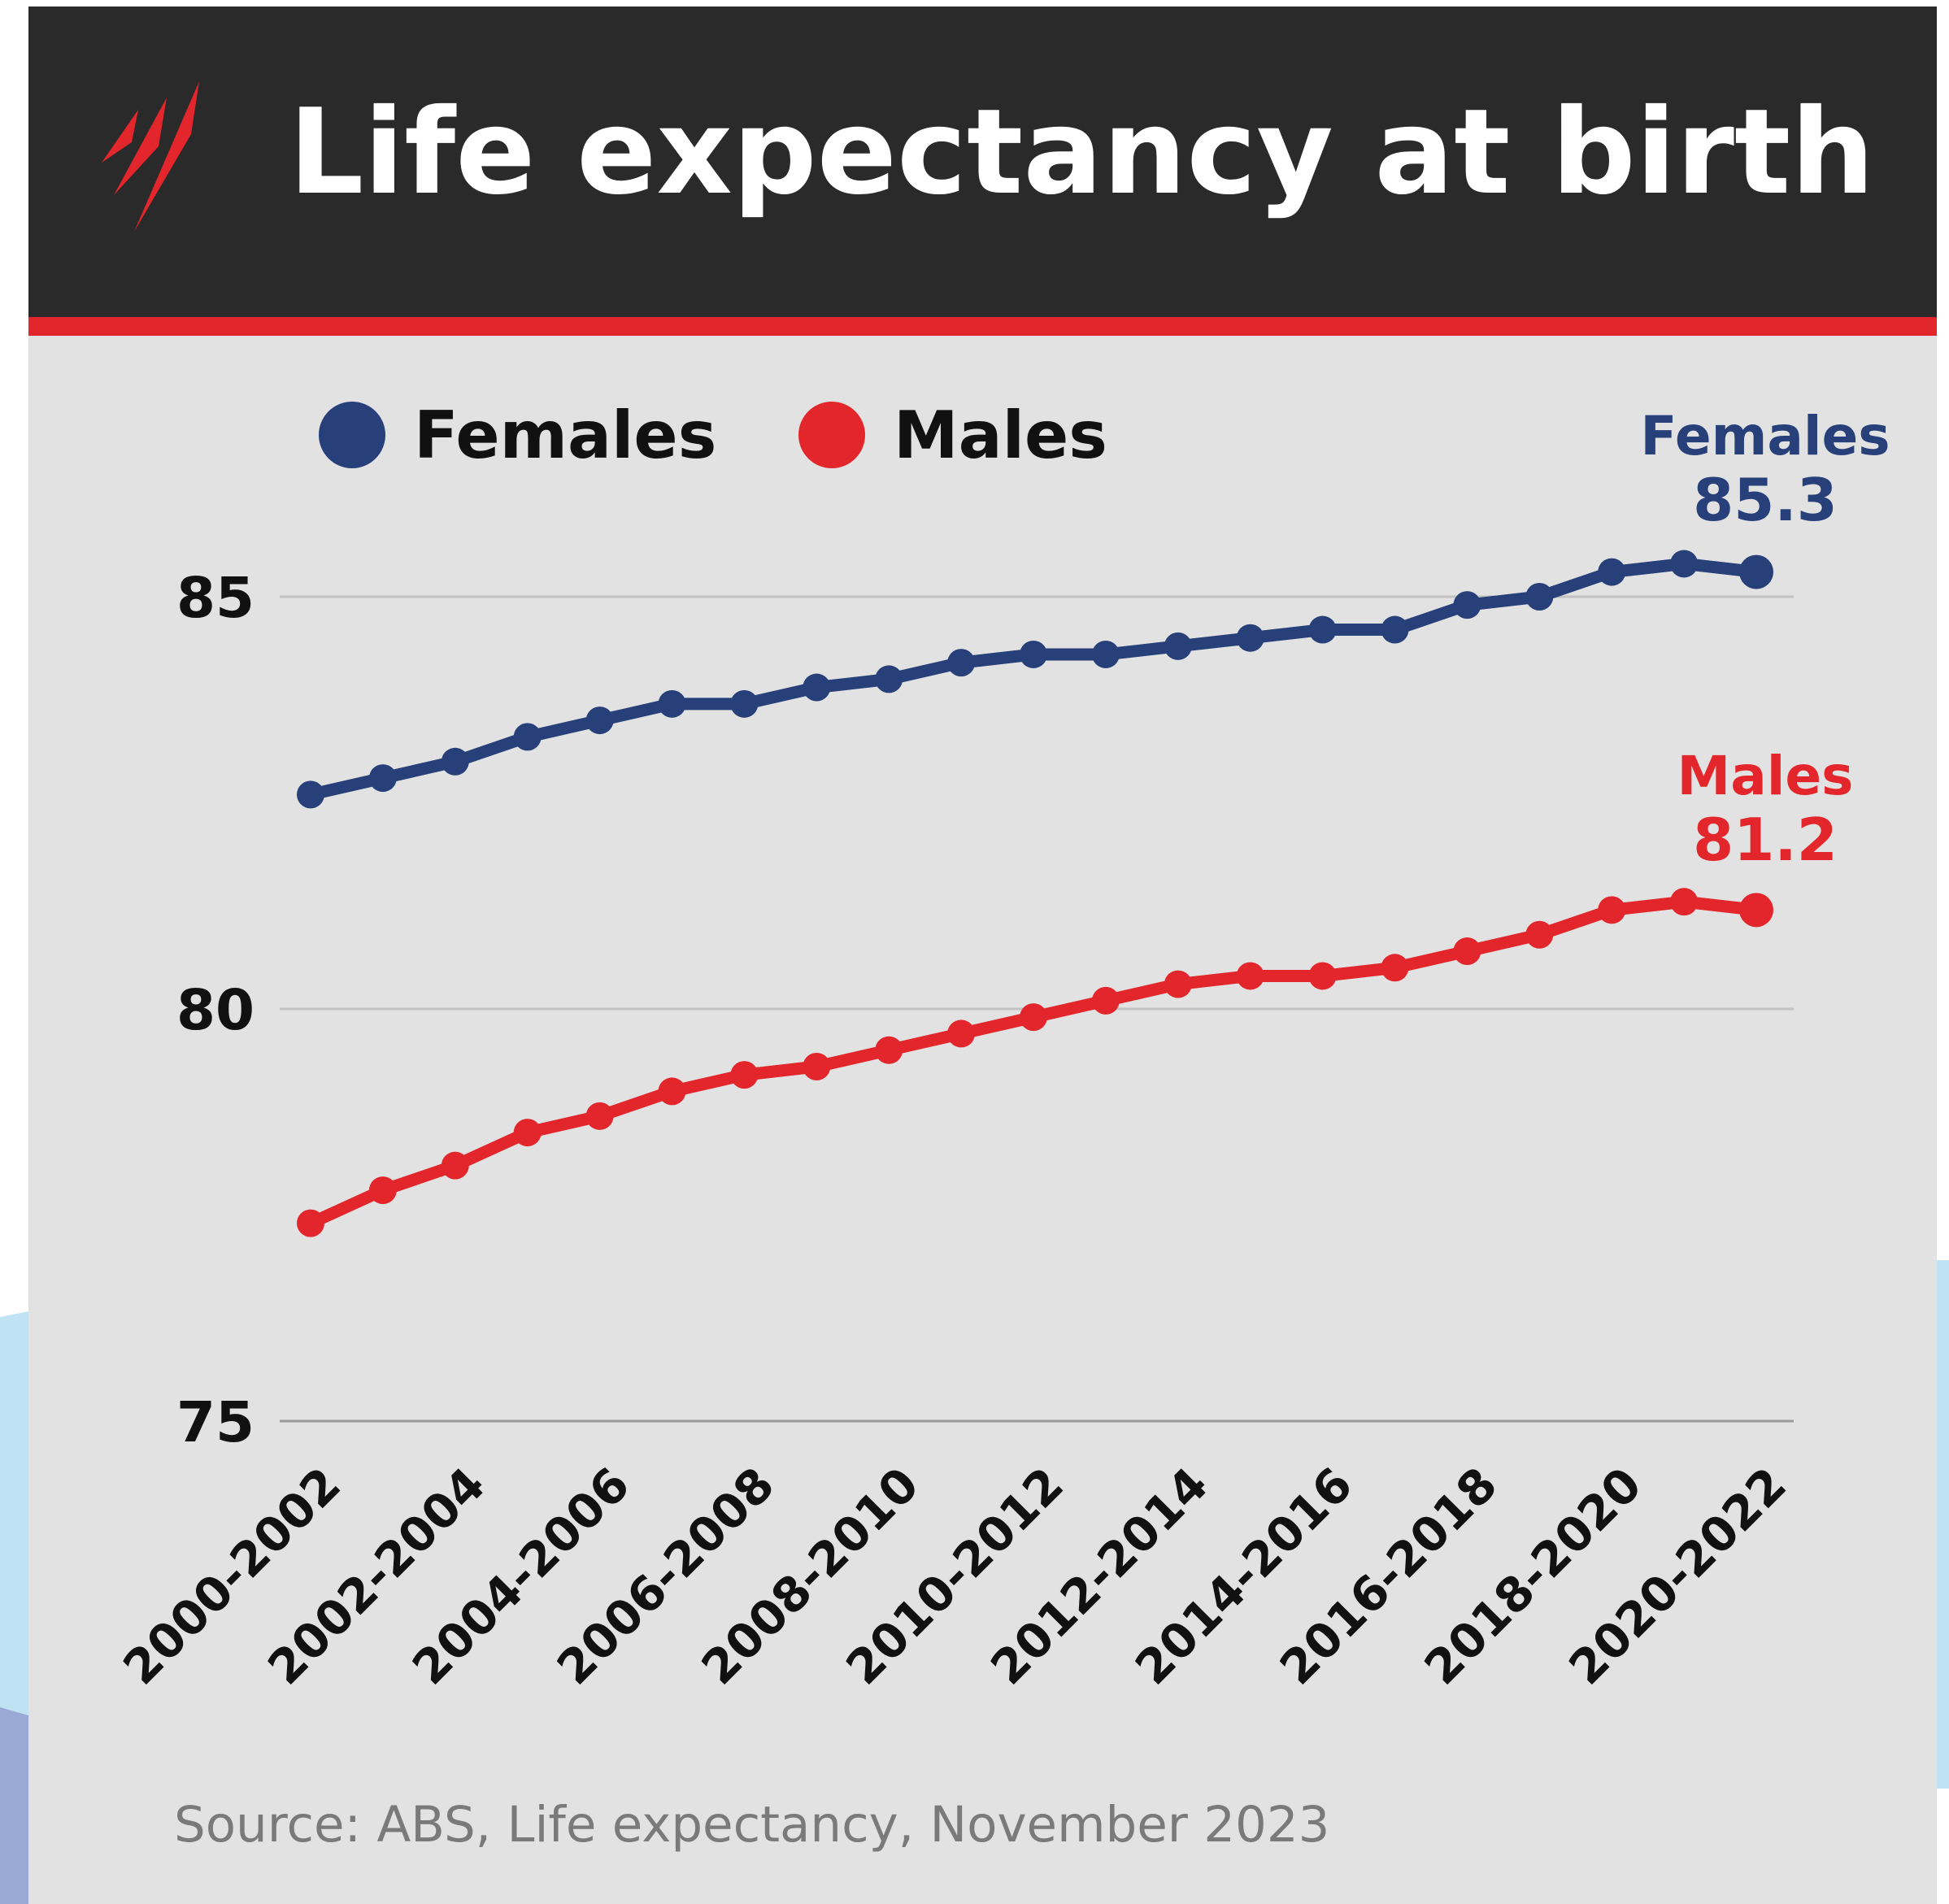 The width and height of the screenshot is (1949, 1904). I want to click on end-label-value: 85.3, so click(1765, 500).